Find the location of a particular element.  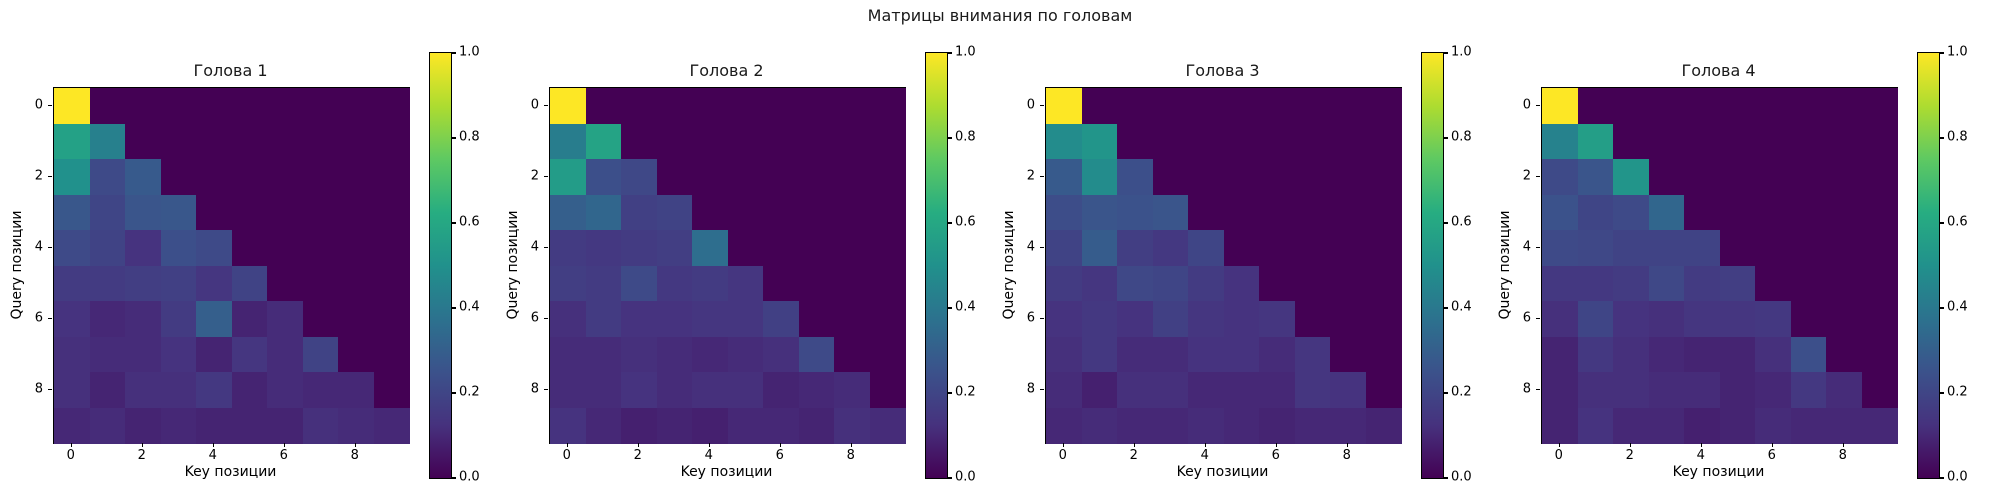

attention-heatmap is located at coordinates (231, 265).